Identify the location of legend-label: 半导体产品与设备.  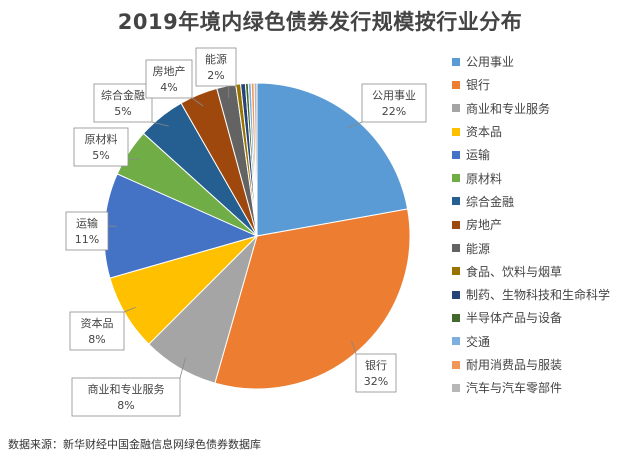
(514, 318).